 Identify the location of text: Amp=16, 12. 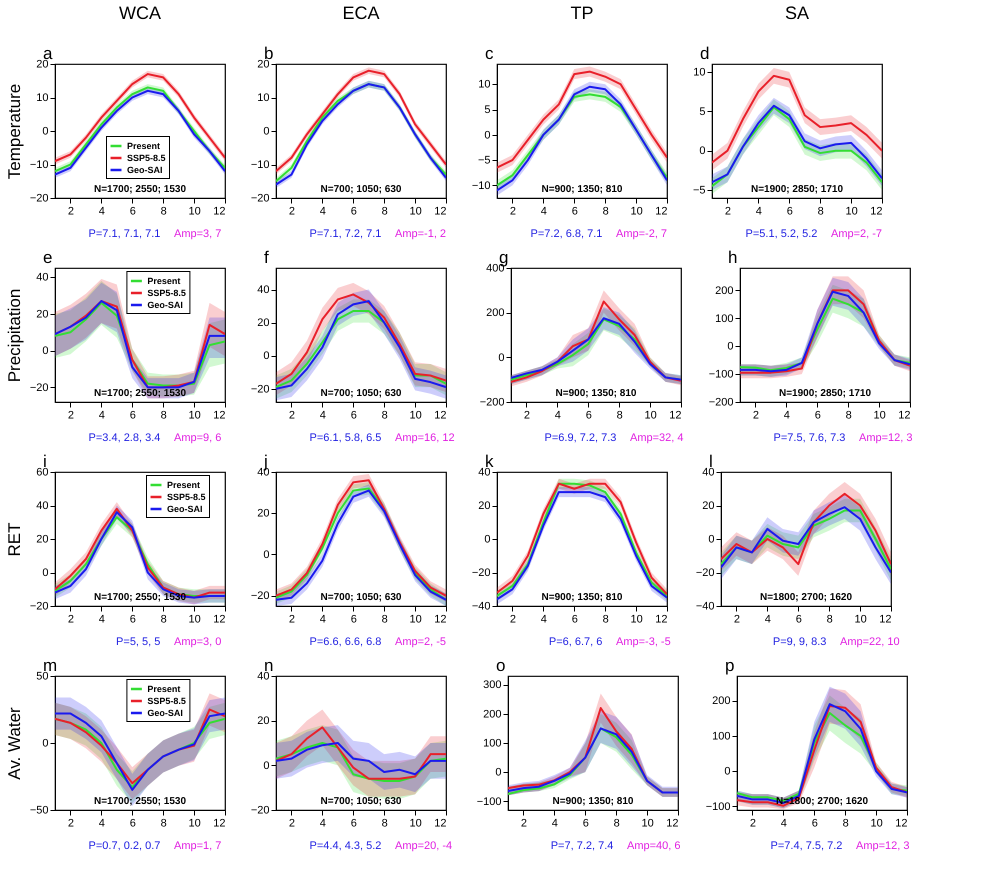
(425, 438).